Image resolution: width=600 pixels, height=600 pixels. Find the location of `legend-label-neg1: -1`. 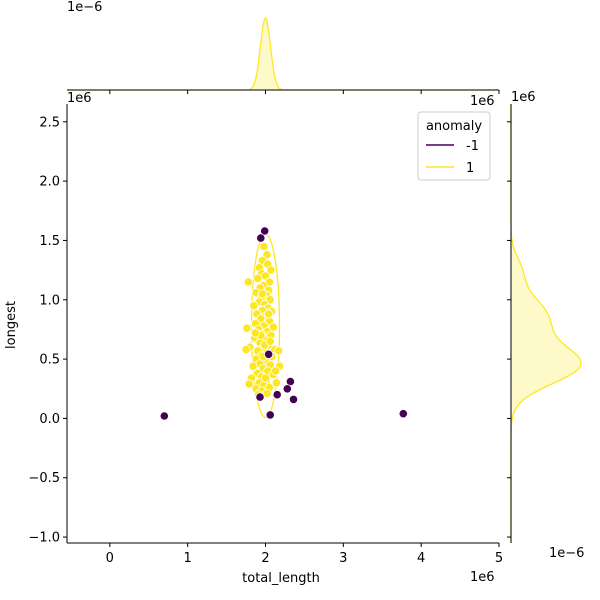

legend-label-neg1: -1 is located at coordinates (472, 146).